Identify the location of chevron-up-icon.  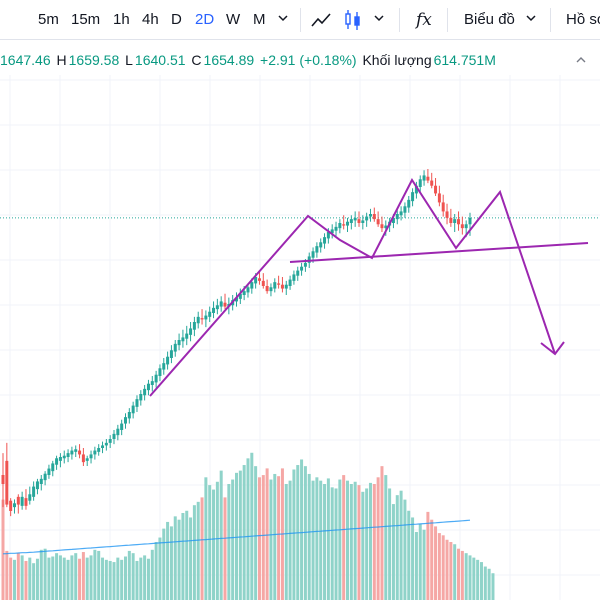
(581, 60).